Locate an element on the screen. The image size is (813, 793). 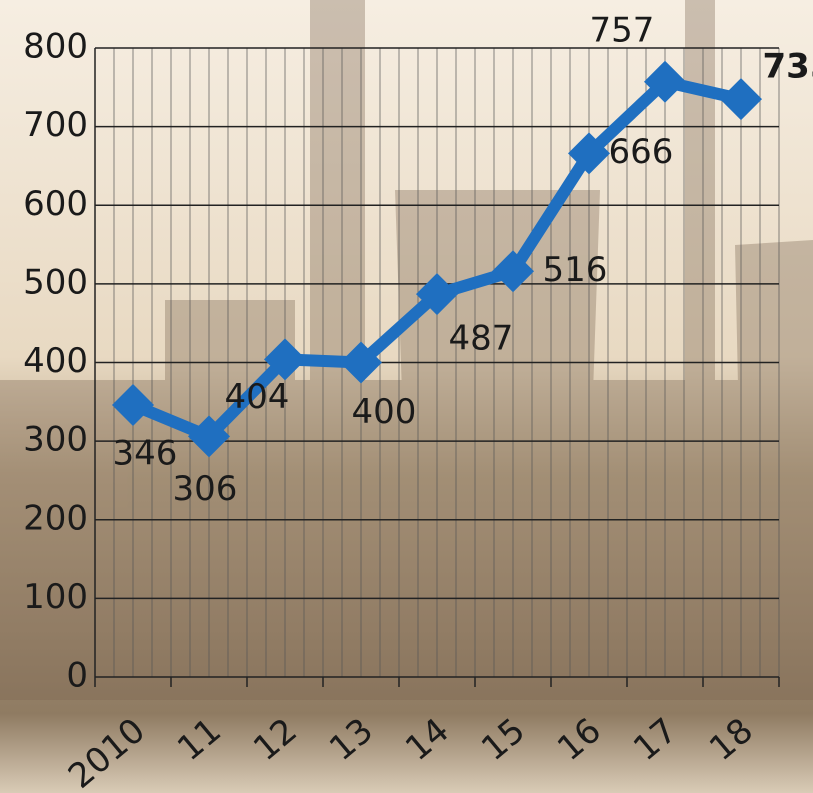
y-tick-label: 100 is located at coordinates (55, 597).